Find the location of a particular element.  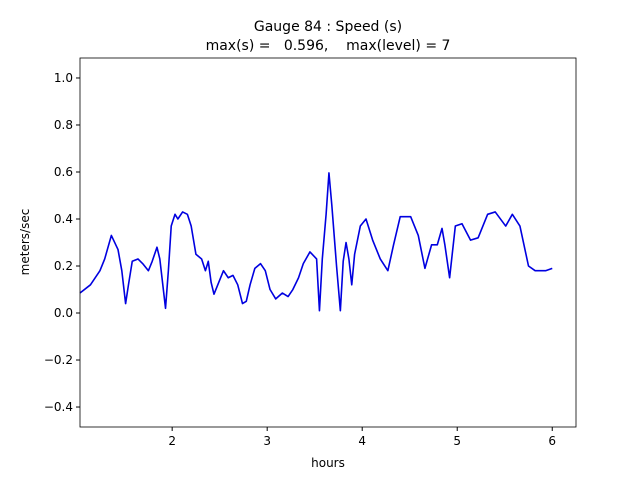

x-tick-label: 3 is located at coordinates (267, 441).